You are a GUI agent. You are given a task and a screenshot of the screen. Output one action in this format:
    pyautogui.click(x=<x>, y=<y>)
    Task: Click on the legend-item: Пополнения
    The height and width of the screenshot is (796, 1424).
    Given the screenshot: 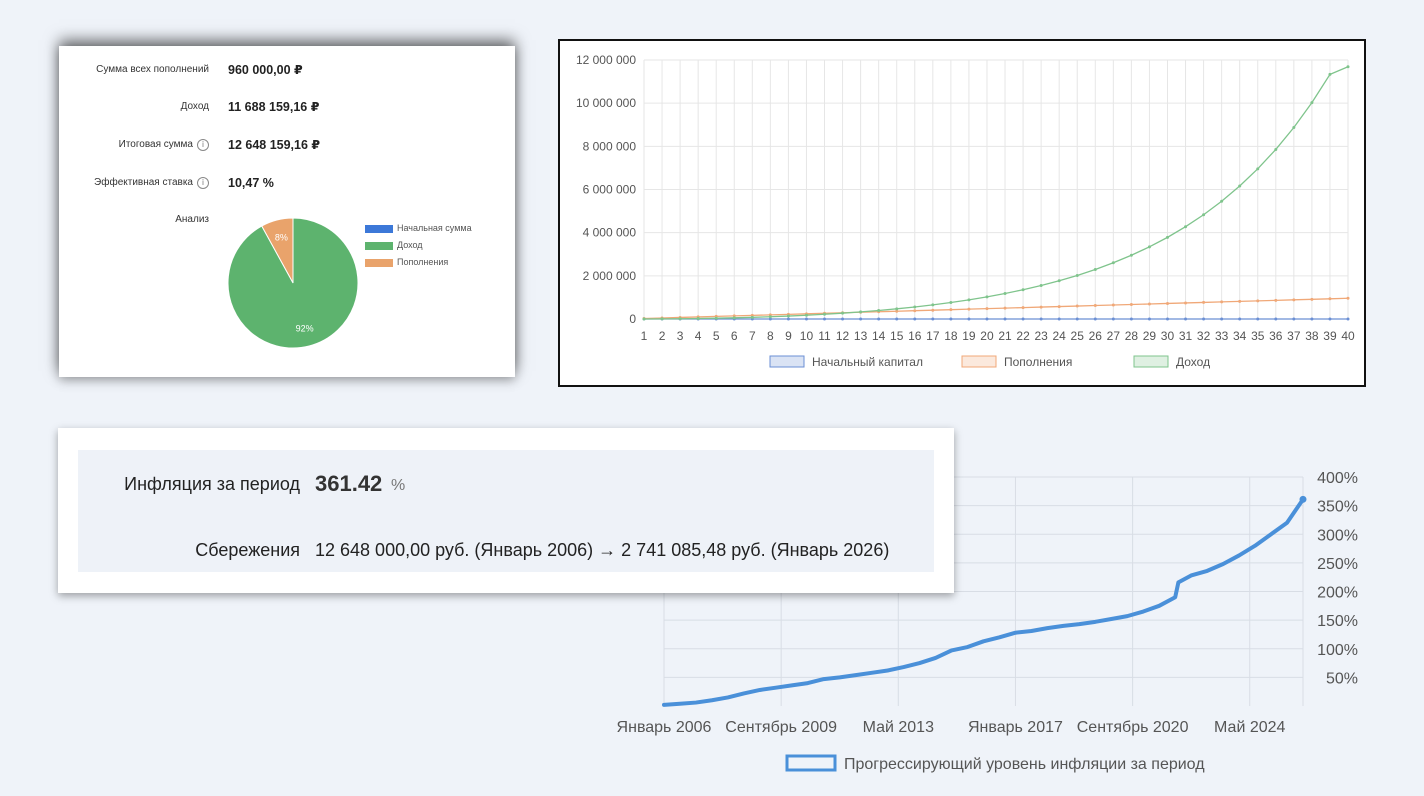 What is the action you would take?
    pyautogui.click(x=1016, y=362)
    